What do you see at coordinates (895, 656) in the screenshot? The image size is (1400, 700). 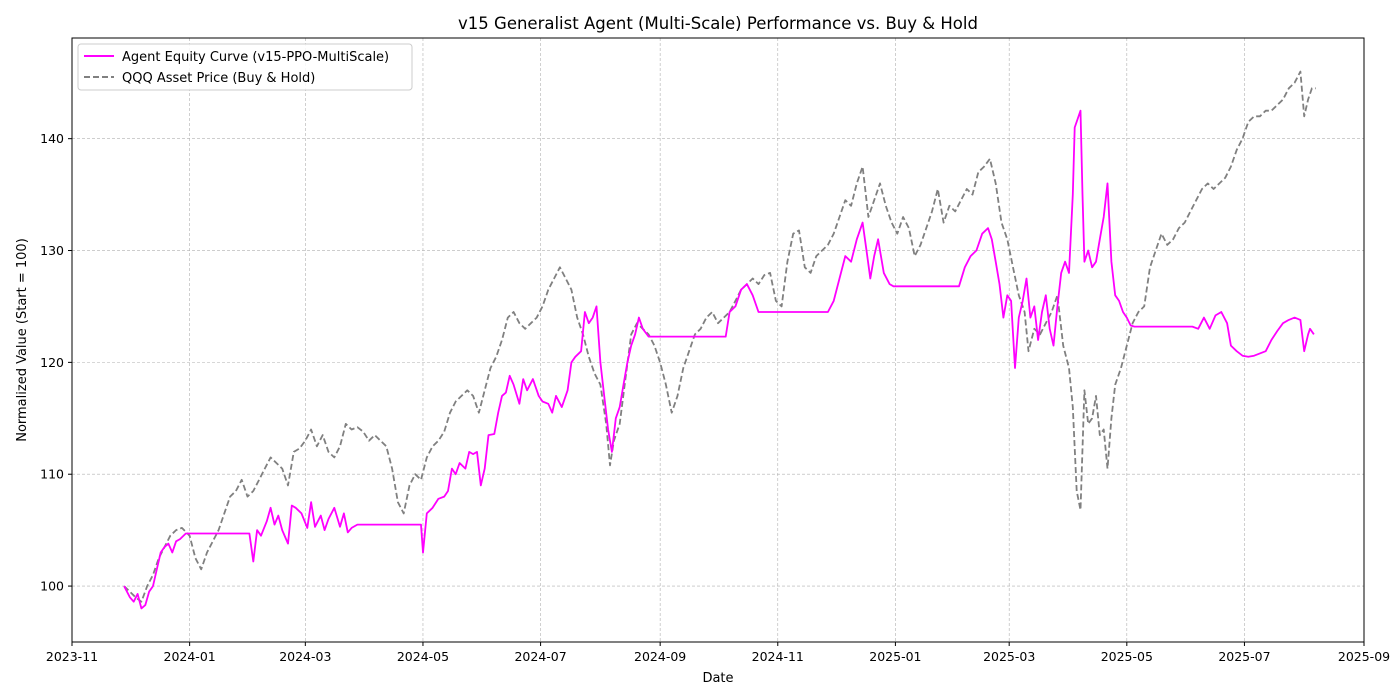 I see `x-tick-label: 2025-01` at bounding box center [895, 656].